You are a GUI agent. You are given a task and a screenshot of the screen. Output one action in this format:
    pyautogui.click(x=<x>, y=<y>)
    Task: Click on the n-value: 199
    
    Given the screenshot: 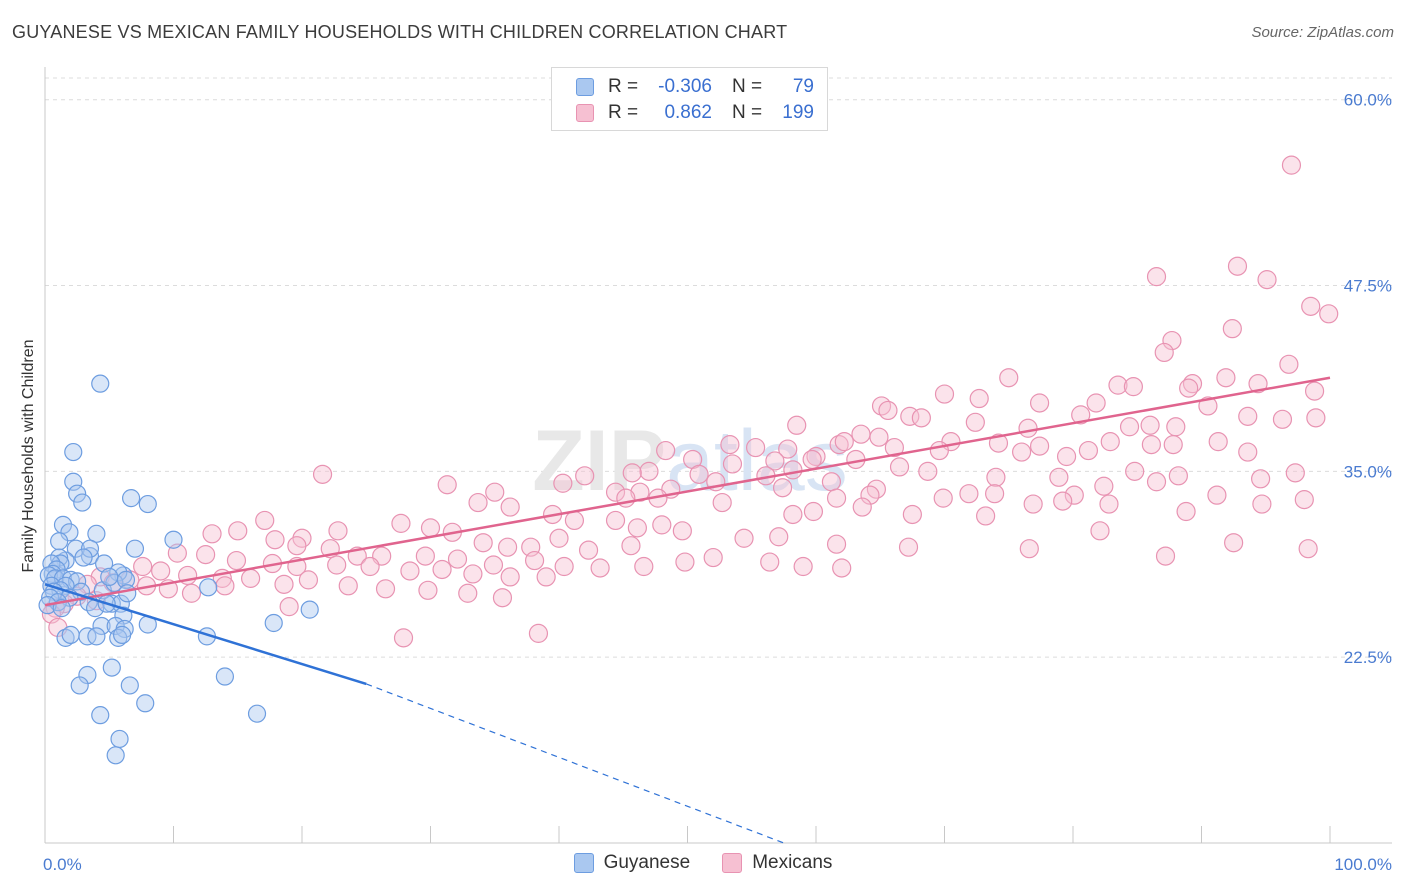 What is the action you would take?
    pyautogui.click(x=798, y=112)
    